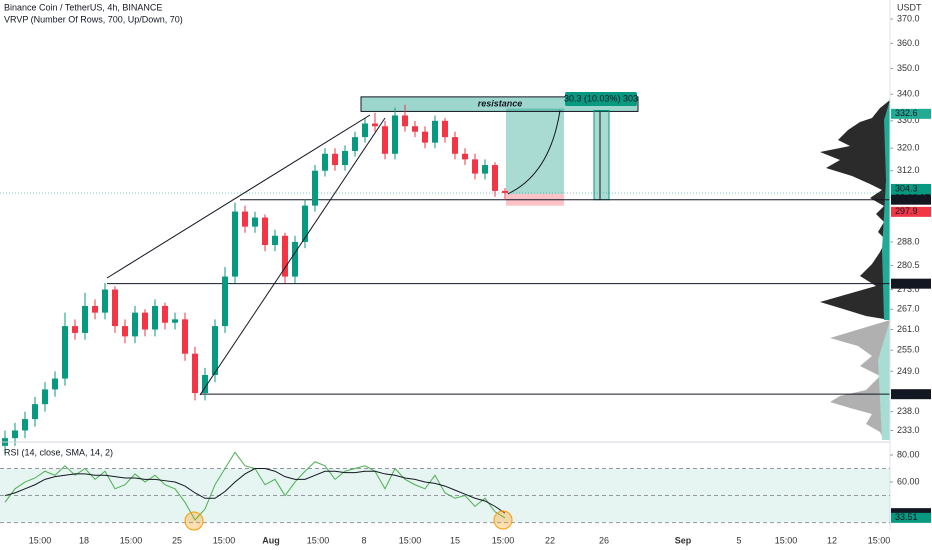  What do you see at coordinates (855, 270) in the screenshot?
I see `volume-profile` at bounding box center [855, 270].